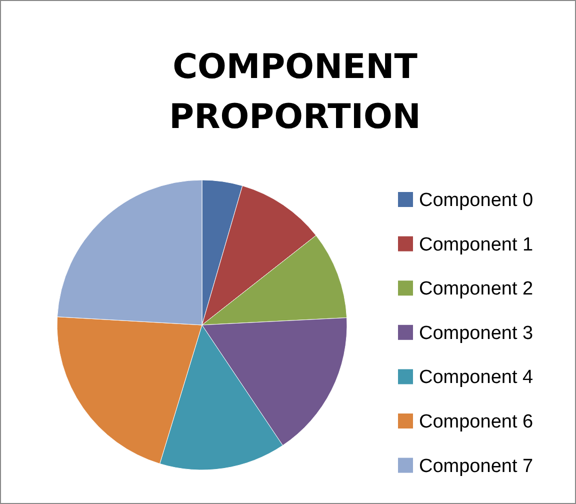 The height and width of the screenshot is (504, 576). I want to click on chart-title: COMPONENT PROPORTION, so click(295, 92).